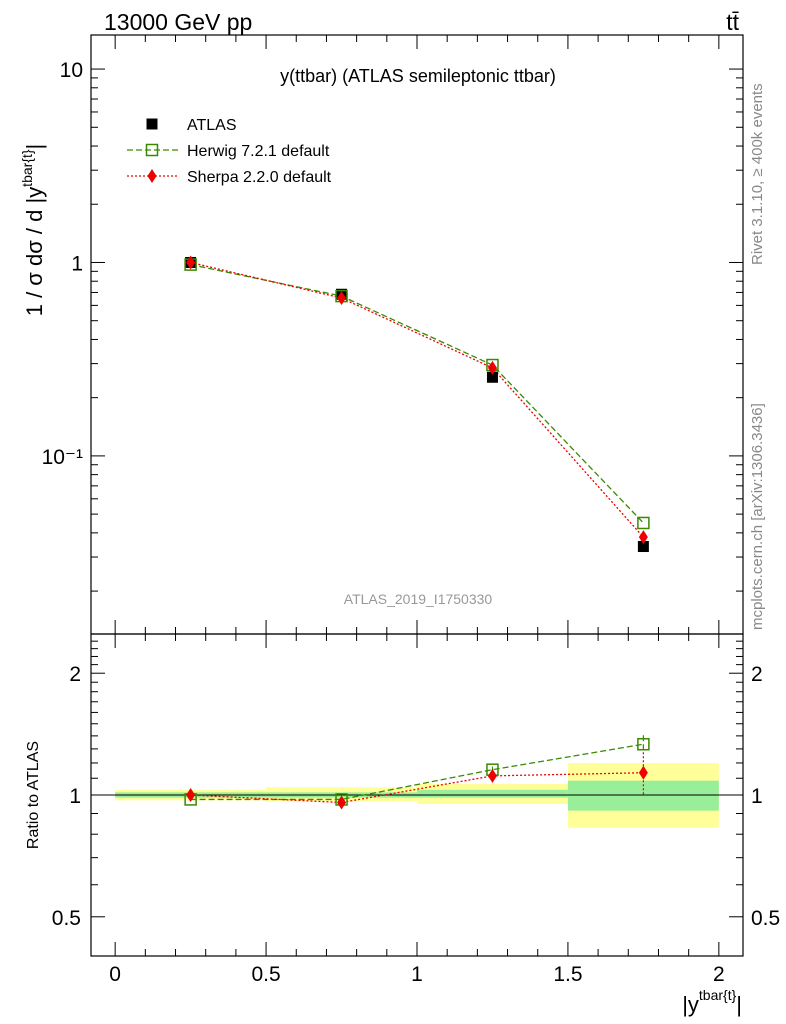 The width and height of the screenshot is (786, 1024). Describe the element at coordinates (258, 151) in the screenshot. I see `legend-label: Herwig 7.2.1 default` at that location.